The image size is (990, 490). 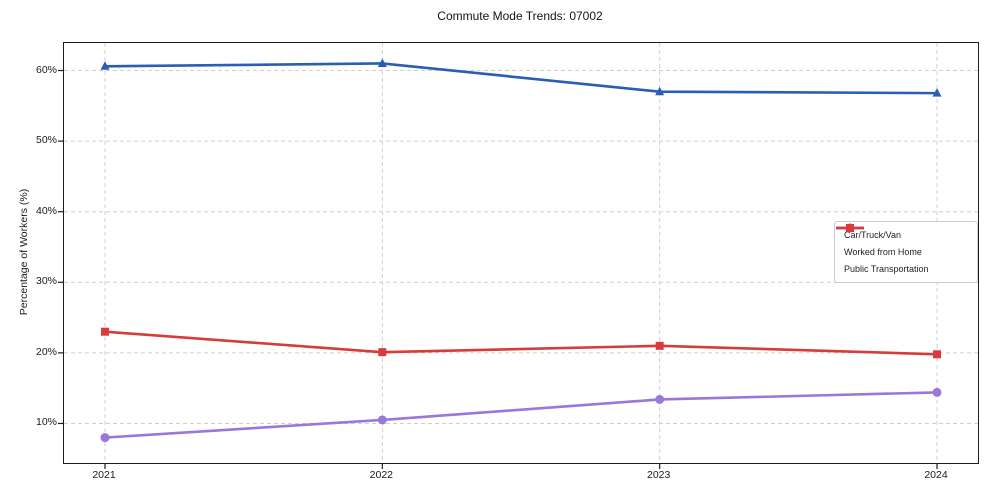 What do you see at coordinates (873, 235) in the screenshot?
I see `legend-label: Car/Truck/Van` at bounding box center [873, 235].